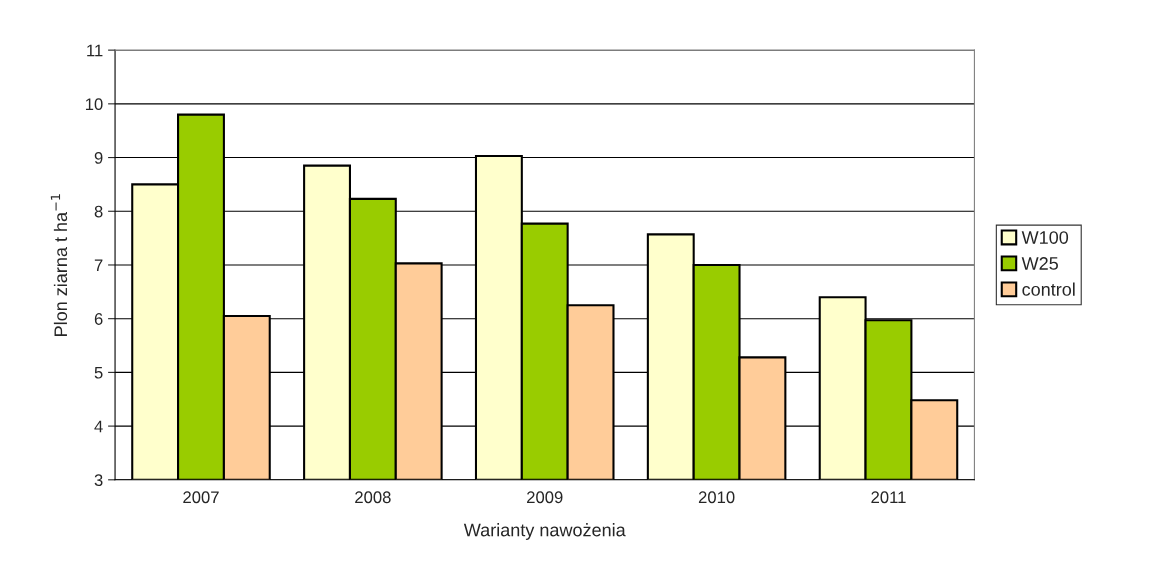 Image resolution: width=1174 pixels, height=583 pixels. What do you see at coordinates (716, 497) in the screenshot?
I see `x-tick-label: 2010` at bounding box center [716, 497].